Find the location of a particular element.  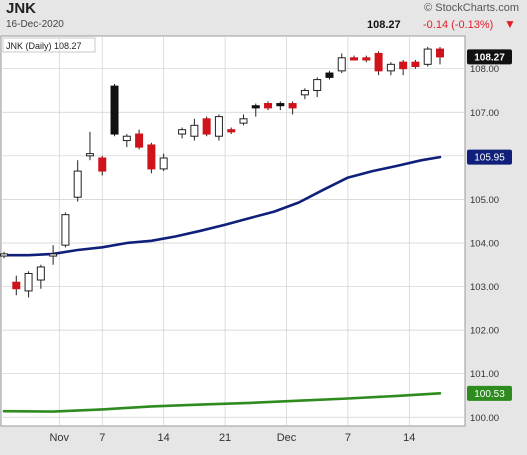

x-tick-label: Dec is located at coordinates (287, 438).